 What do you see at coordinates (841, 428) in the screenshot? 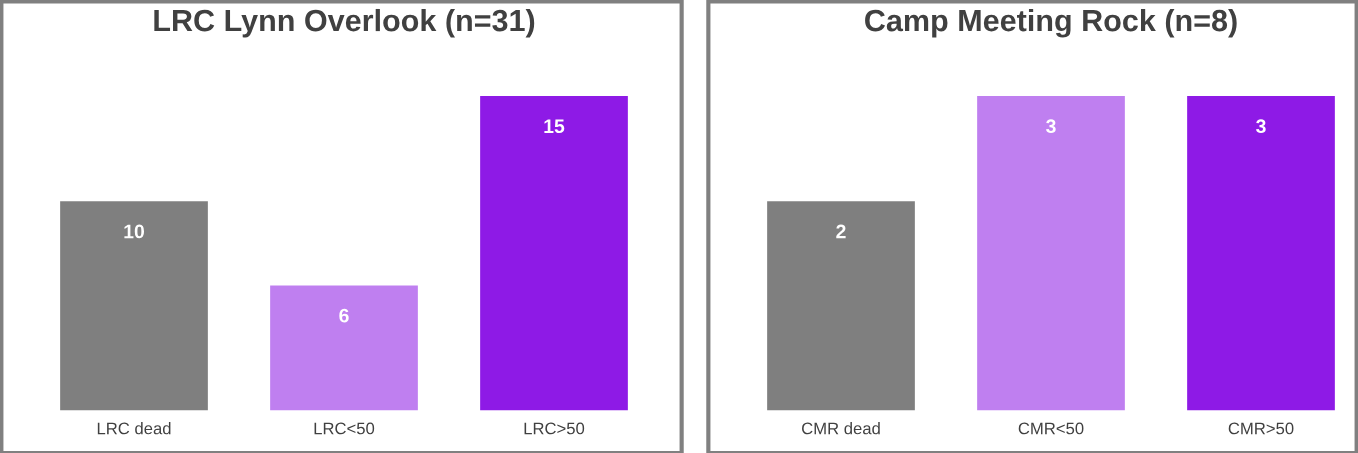
I see `x-tick-label: CMR dead` at bounding box center [841, 428].